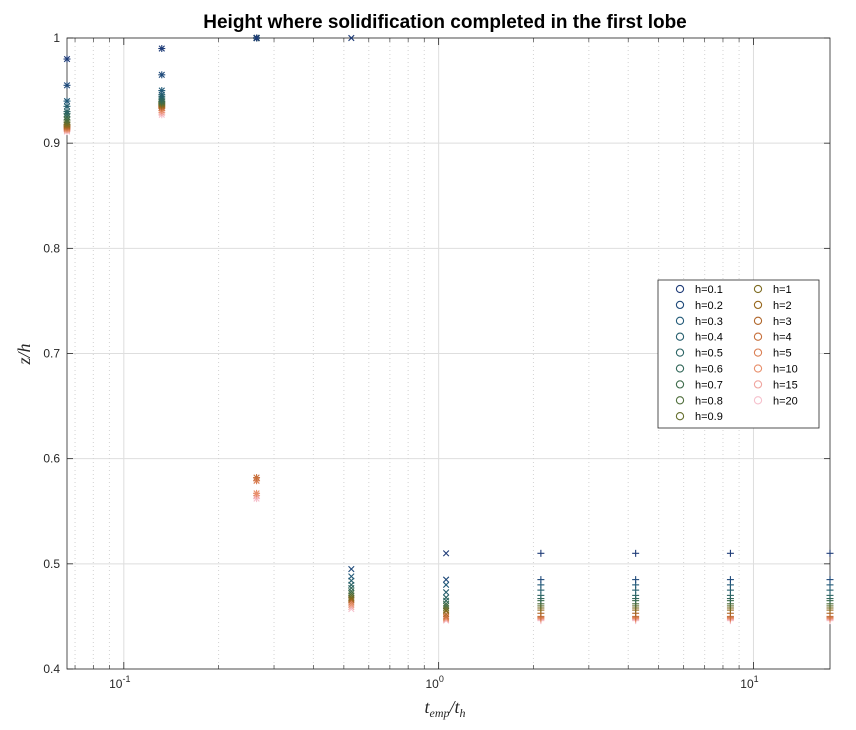  Describe the element at coordinates (709, 385) in the screenshot. I see `legend-label: h=0.7` at that location.